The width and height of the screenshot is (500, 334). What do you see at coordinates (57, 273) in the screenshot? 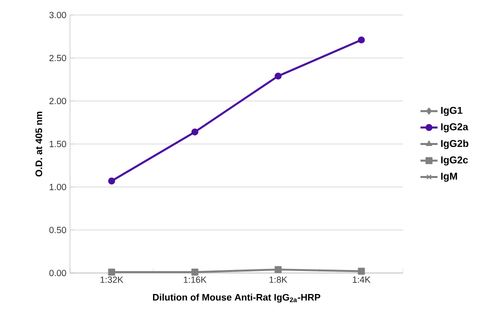
I see `y-tick-label: 0.00` at bounding box center [57, 273].